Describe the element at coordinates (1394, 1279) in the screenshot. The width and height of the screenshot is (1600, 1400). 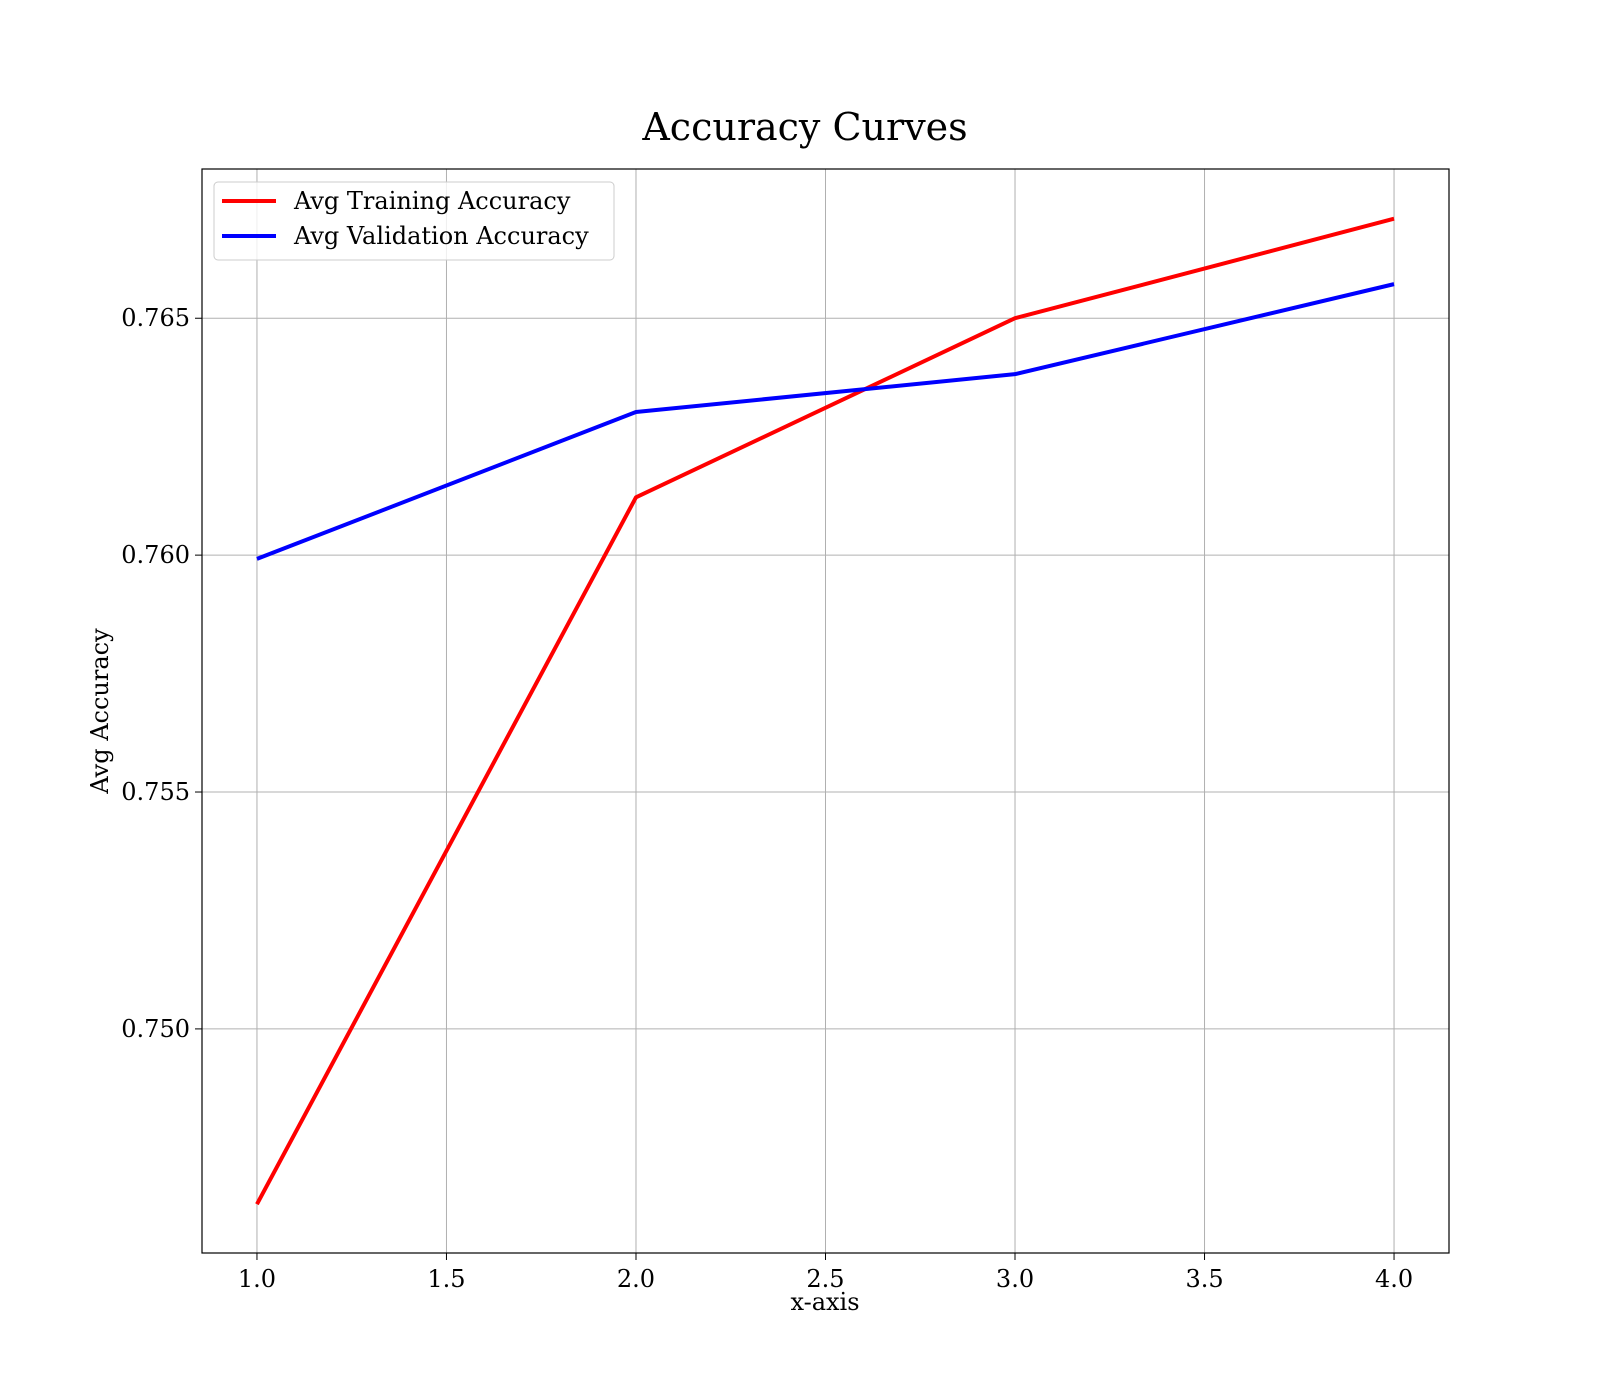
I see `x-tick-label: 4.0` at that location.